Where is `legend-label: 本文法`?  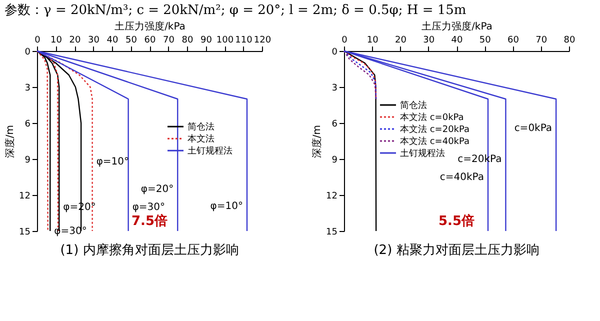 legend-label: 本文法 is located at coordinates (201, 139).